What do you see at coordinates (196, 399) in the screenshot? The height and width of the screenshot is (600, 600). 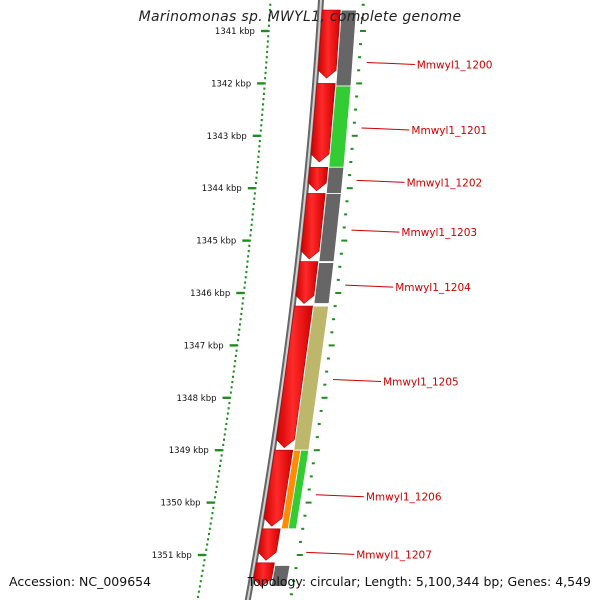 I see `kbp-label: 1348 kbp` at bounding box center [196, 399].